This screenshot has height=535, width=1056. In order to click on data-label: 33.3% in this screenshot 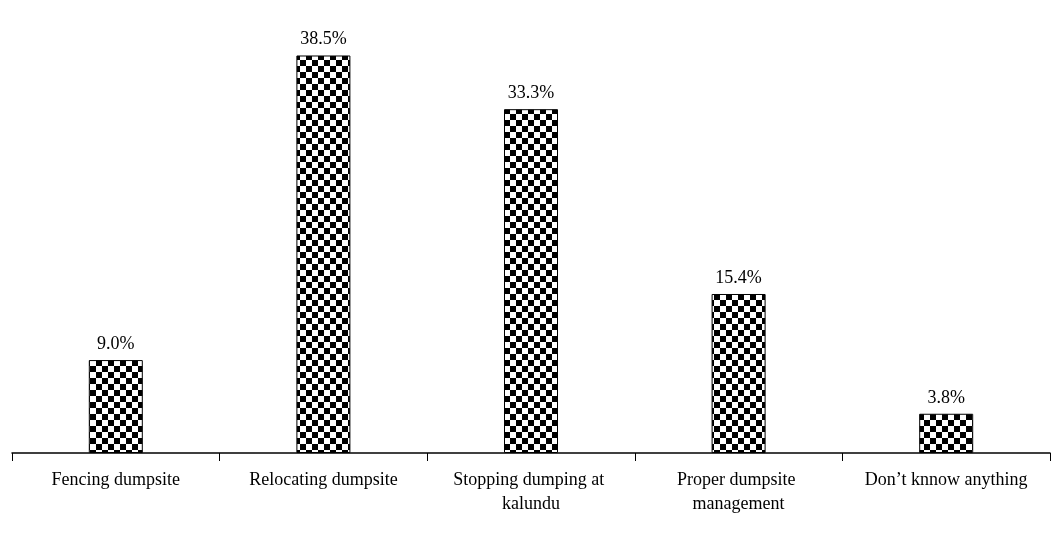, I will do `click(531, 92)`.